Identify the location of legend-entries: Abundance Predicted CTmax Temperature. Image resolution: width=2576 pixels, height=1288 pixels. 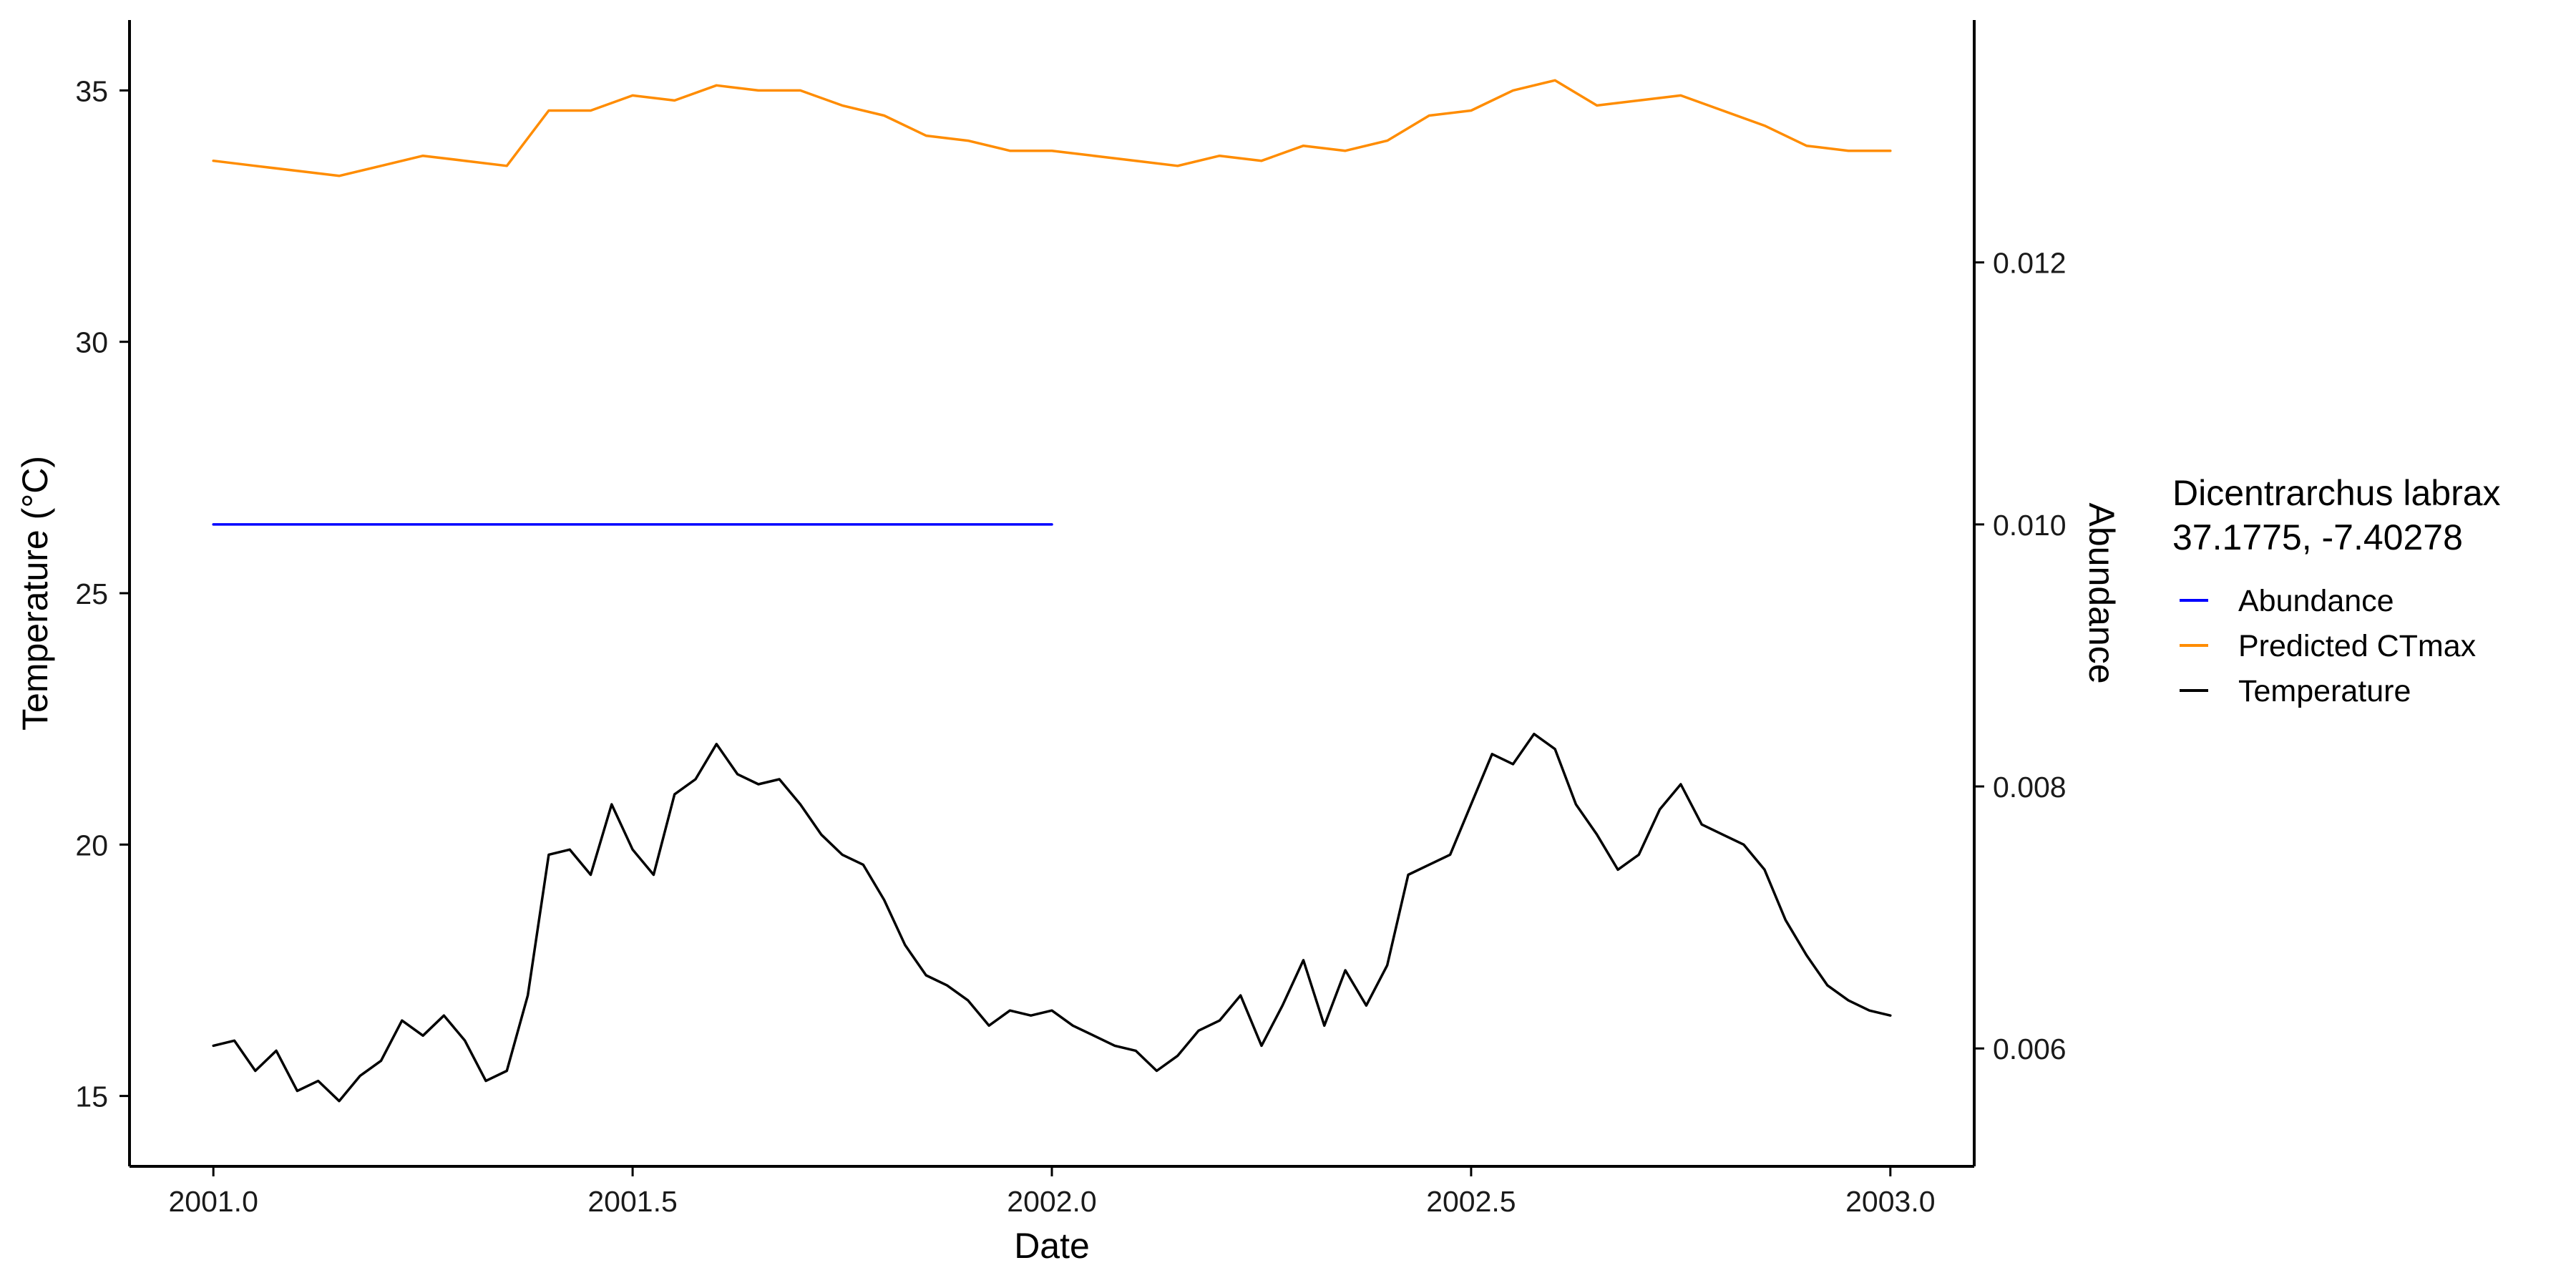
(2328, 646).